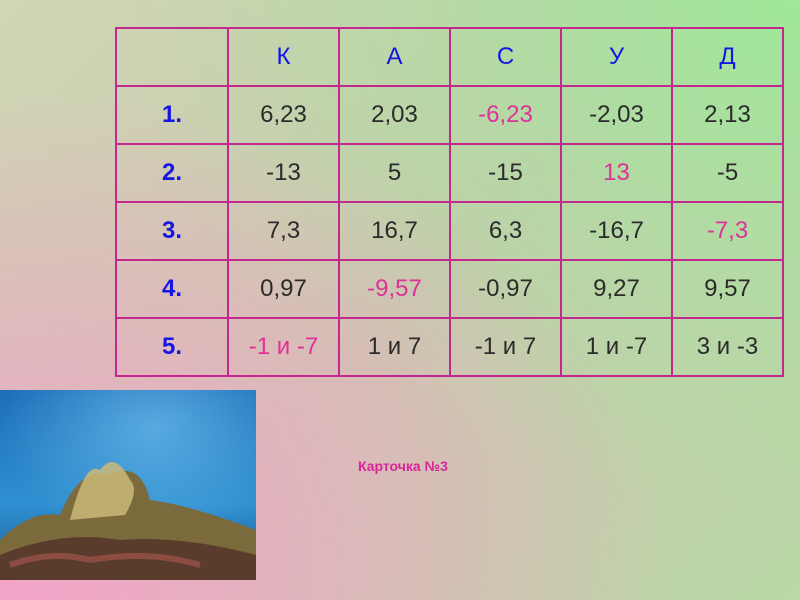 The image size is (800, 600). I want to click on header-row: К А С У Д, so click(449, 57).